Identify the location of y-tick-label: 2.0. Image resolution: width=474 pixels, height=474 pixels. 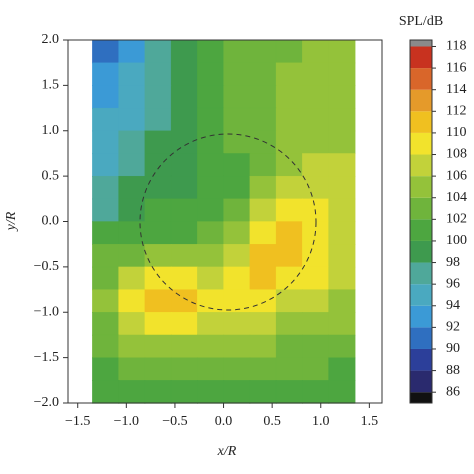
(51, 39).